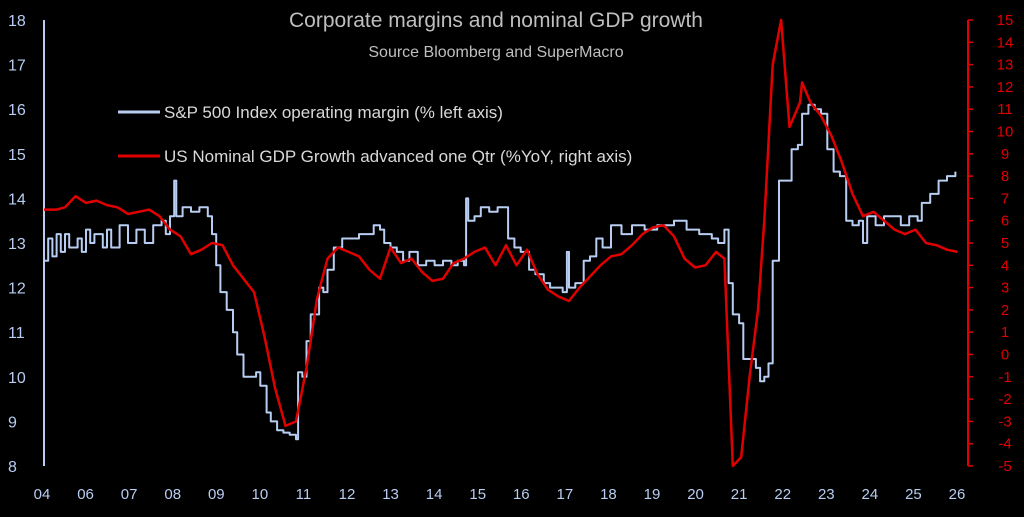  I want to click on left-axis-tick-label: 13, so click(17, 244).